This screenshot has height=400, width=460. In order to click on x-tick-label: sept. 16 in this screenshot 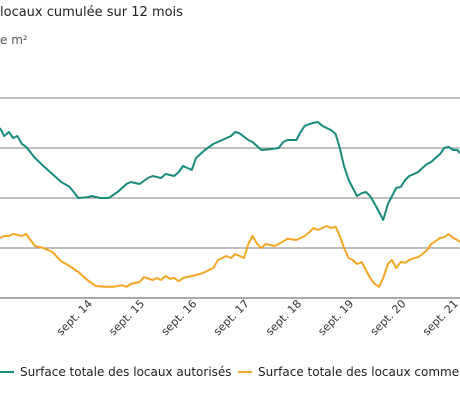, I will do `click(179, 317)`.